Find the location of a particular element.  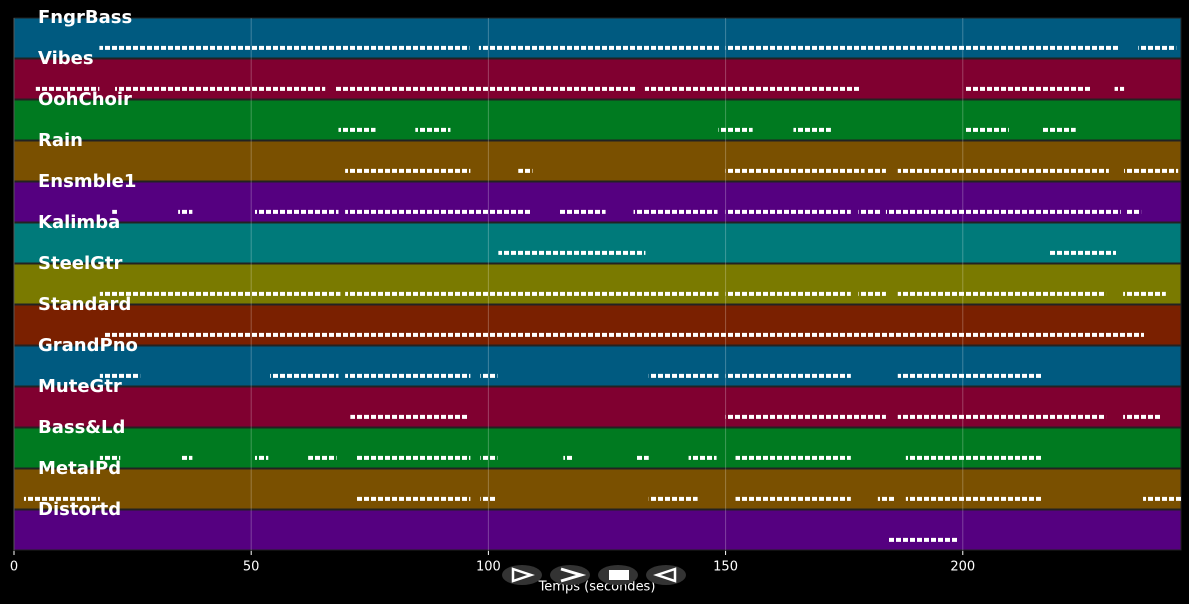

track-name: GrandPno is located at coordinates (88, 345).